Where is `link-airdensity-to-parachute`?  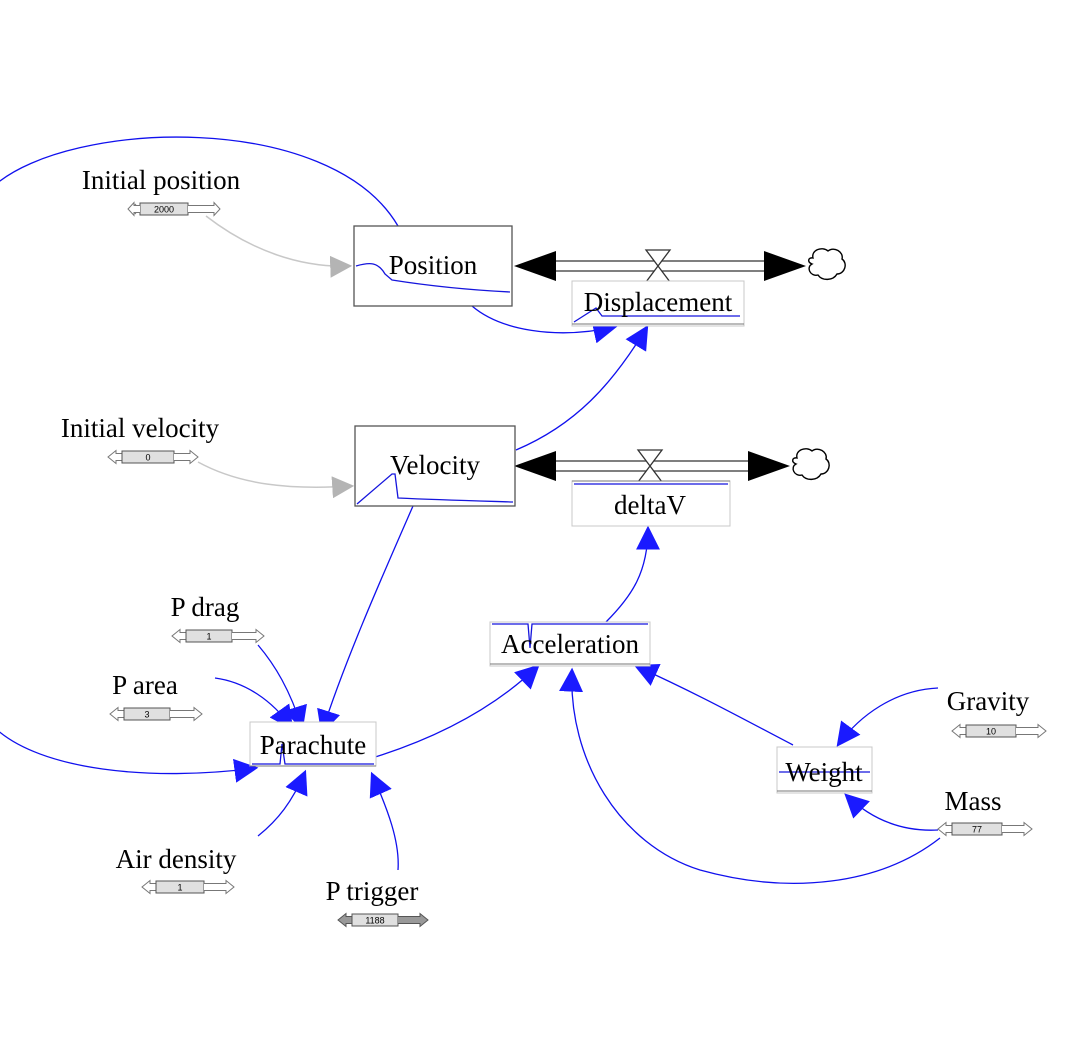
link-airdensity-to-parachute is located at coordinates (282, 803).